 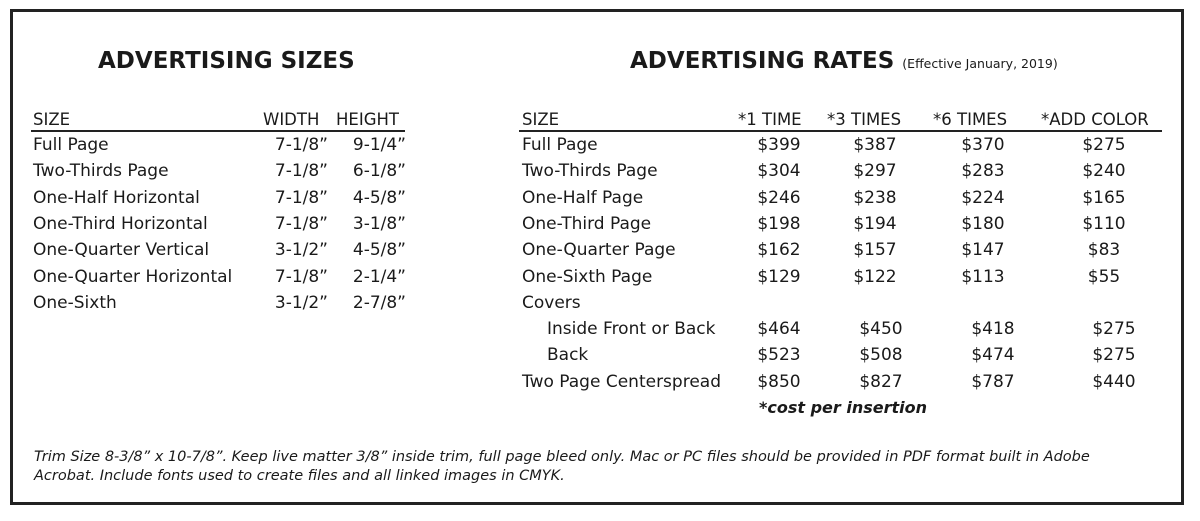 What do you see at coordinates (993, 355) in the screenshot?
I see `rates-row-6times: $474` at bounding box center [993, 355].